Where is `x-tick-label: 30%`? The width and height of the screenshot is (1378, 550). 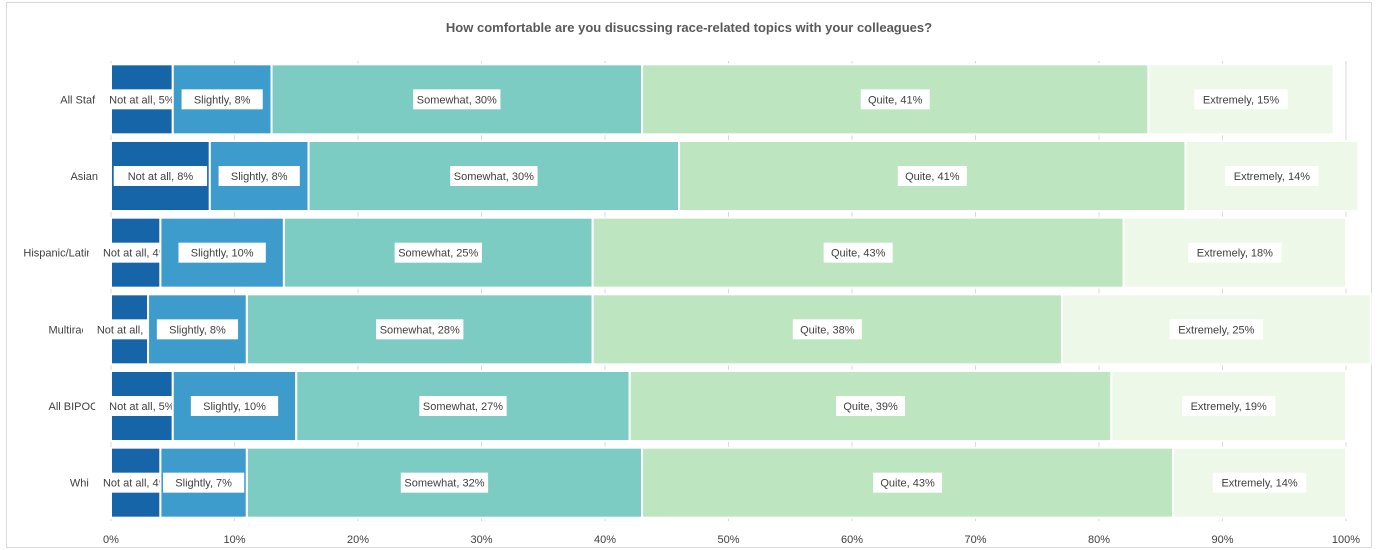
x-tick-label: 30% is located at coordinates (481, 540).